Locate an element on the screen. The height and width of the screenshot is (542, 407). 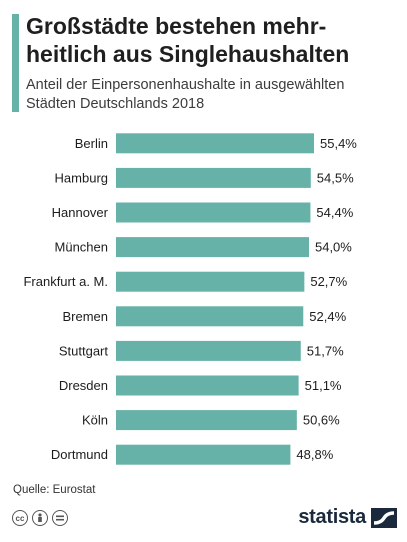
cc-icon: cc is located at coordinates (20, 518).